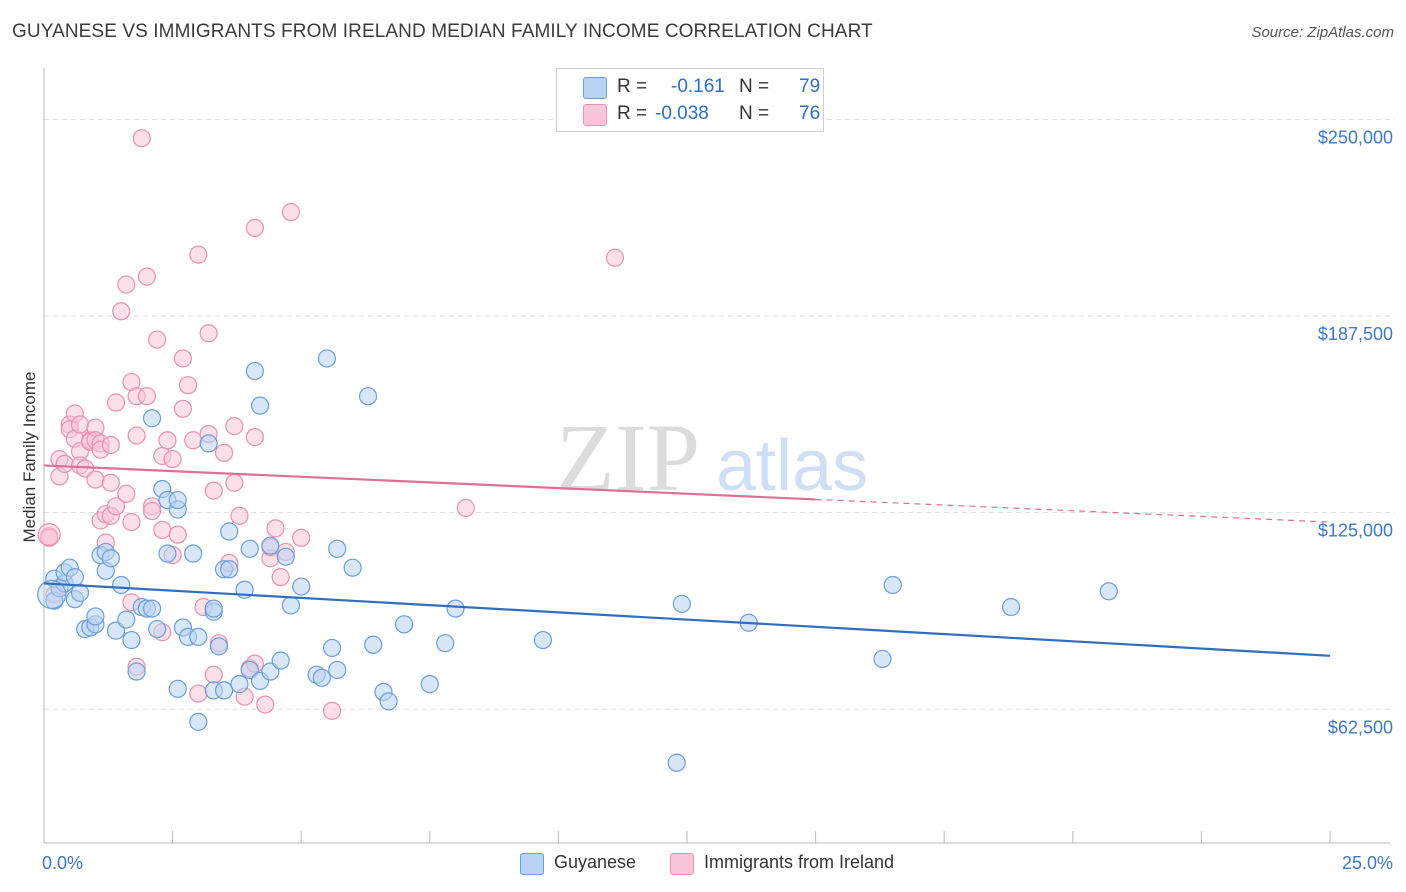 The height and width of the screenshot is (892, 1406). I want to click on legend-swatch-pink, so click(595, 115).